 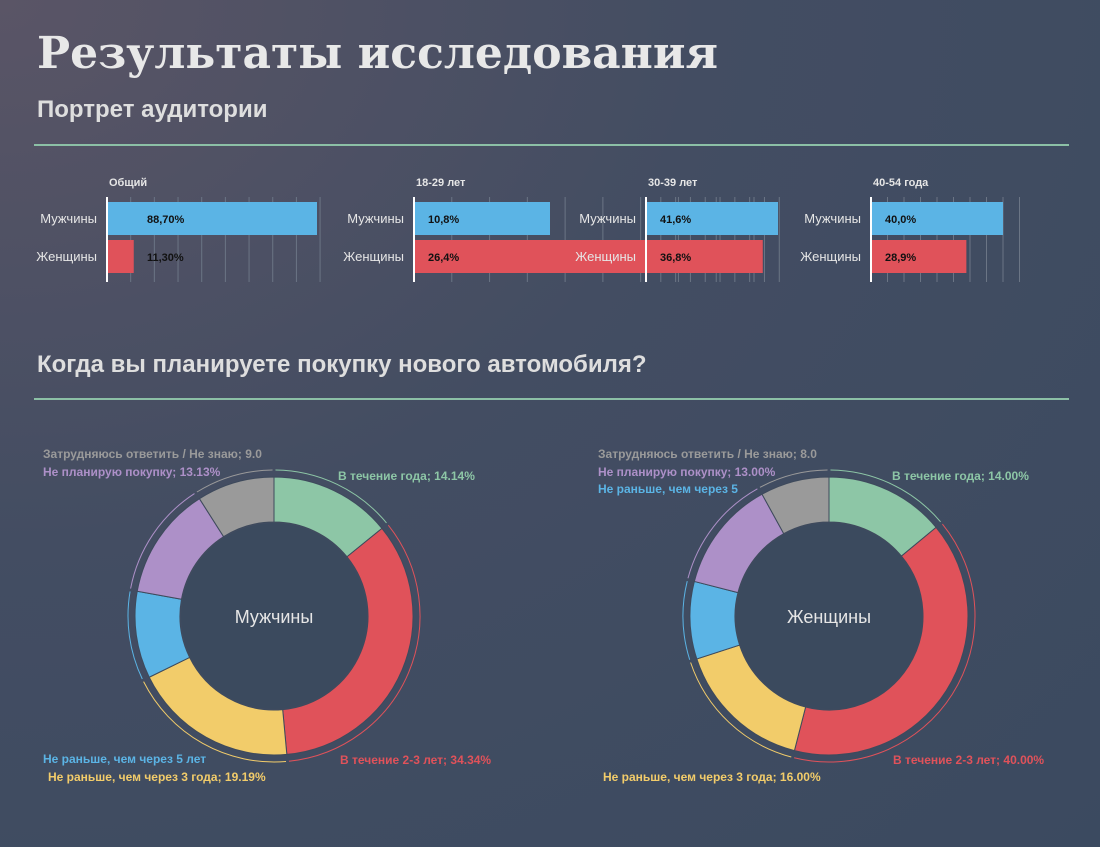 I want to click on donut-slice-label: В течение 2-3 лет; 34.34%, so click(x=415, y=760).